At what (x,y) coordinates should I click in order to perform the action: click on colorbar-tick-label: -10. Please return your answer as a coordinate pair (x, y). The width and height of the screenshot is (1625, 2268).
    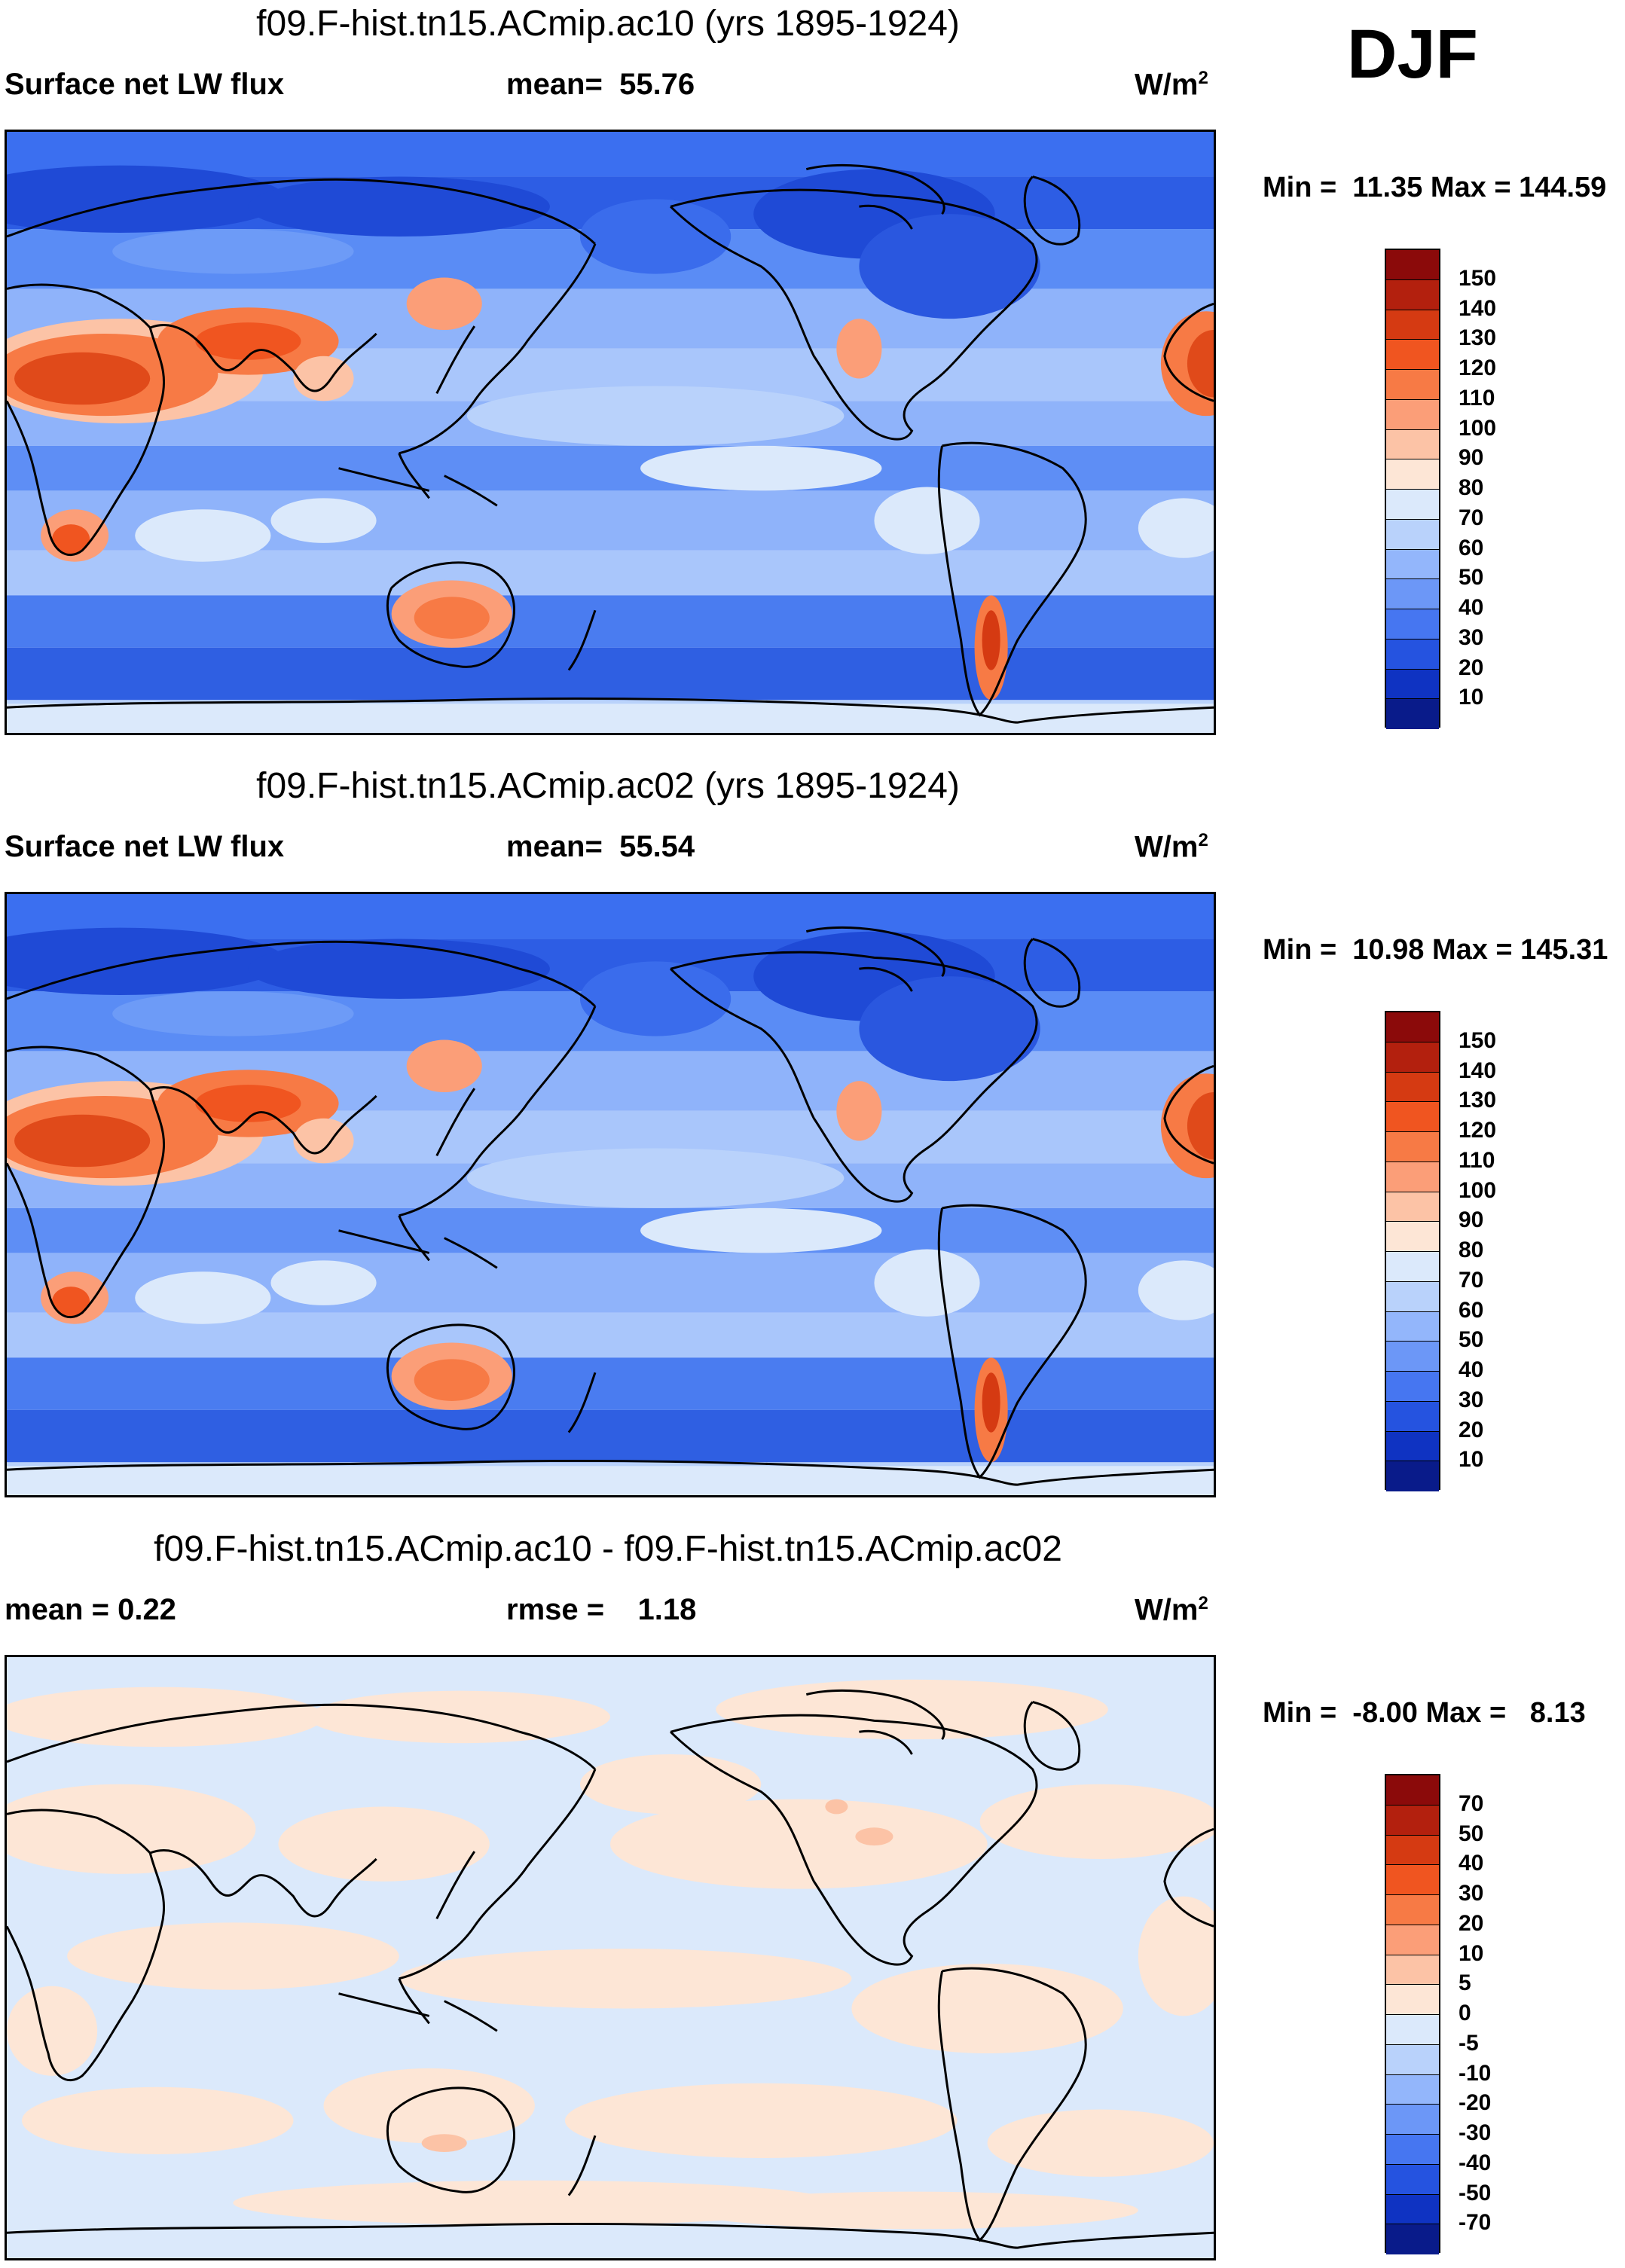
    Looking at the image, I should click on (1475, 2073).